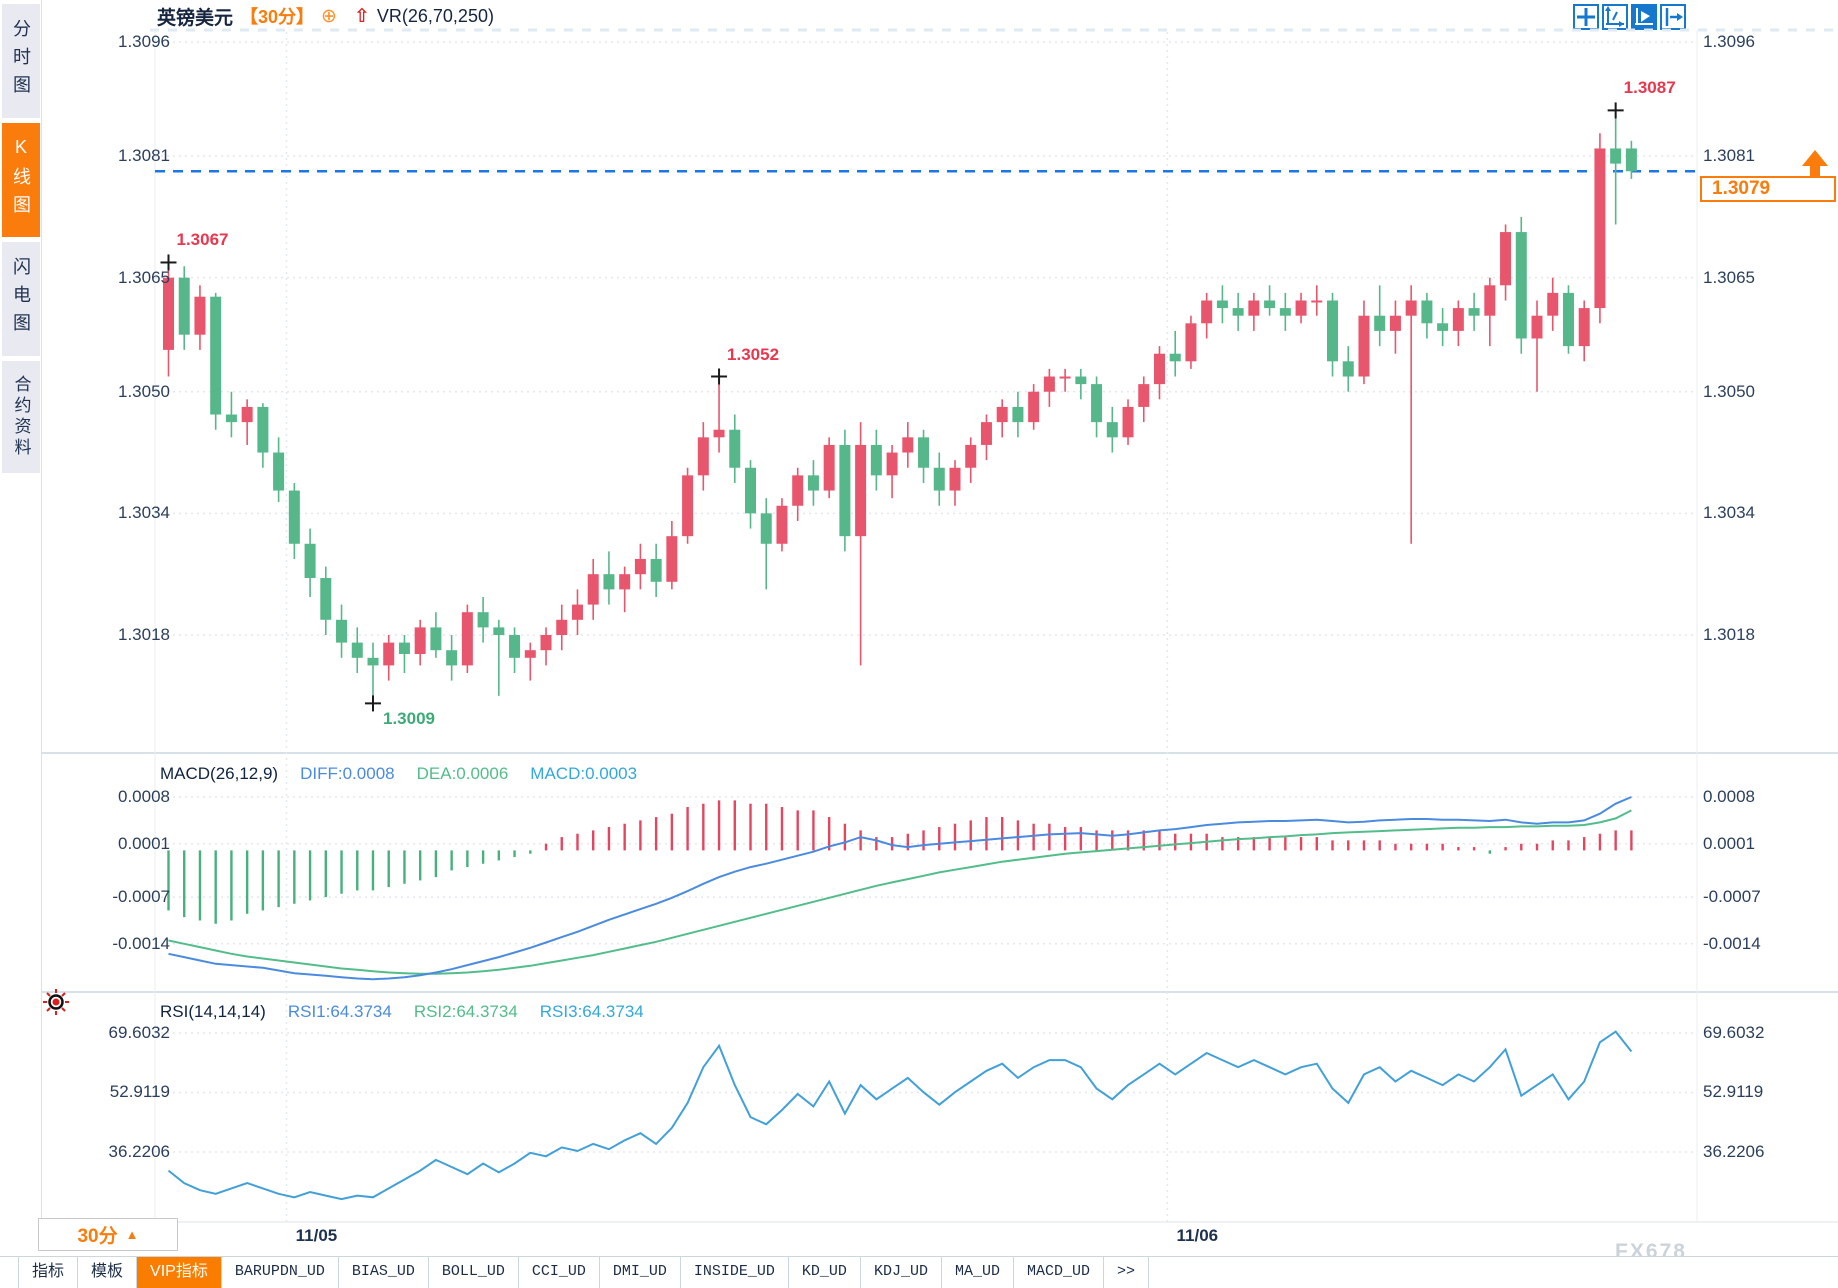  Describe the element at coordinates (901, 1272) in the screenshot. I see `indicator-tab-kdj-ud: KDJ_UD` at that location.